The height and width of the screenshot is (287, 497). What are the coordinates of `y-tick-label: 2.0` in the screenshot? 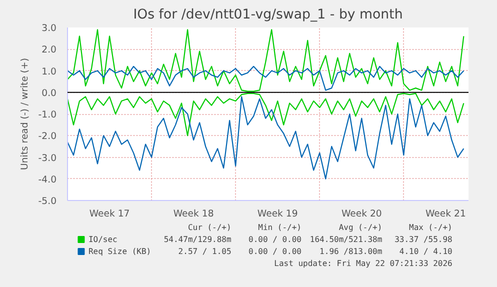 It's located at (49, 50).